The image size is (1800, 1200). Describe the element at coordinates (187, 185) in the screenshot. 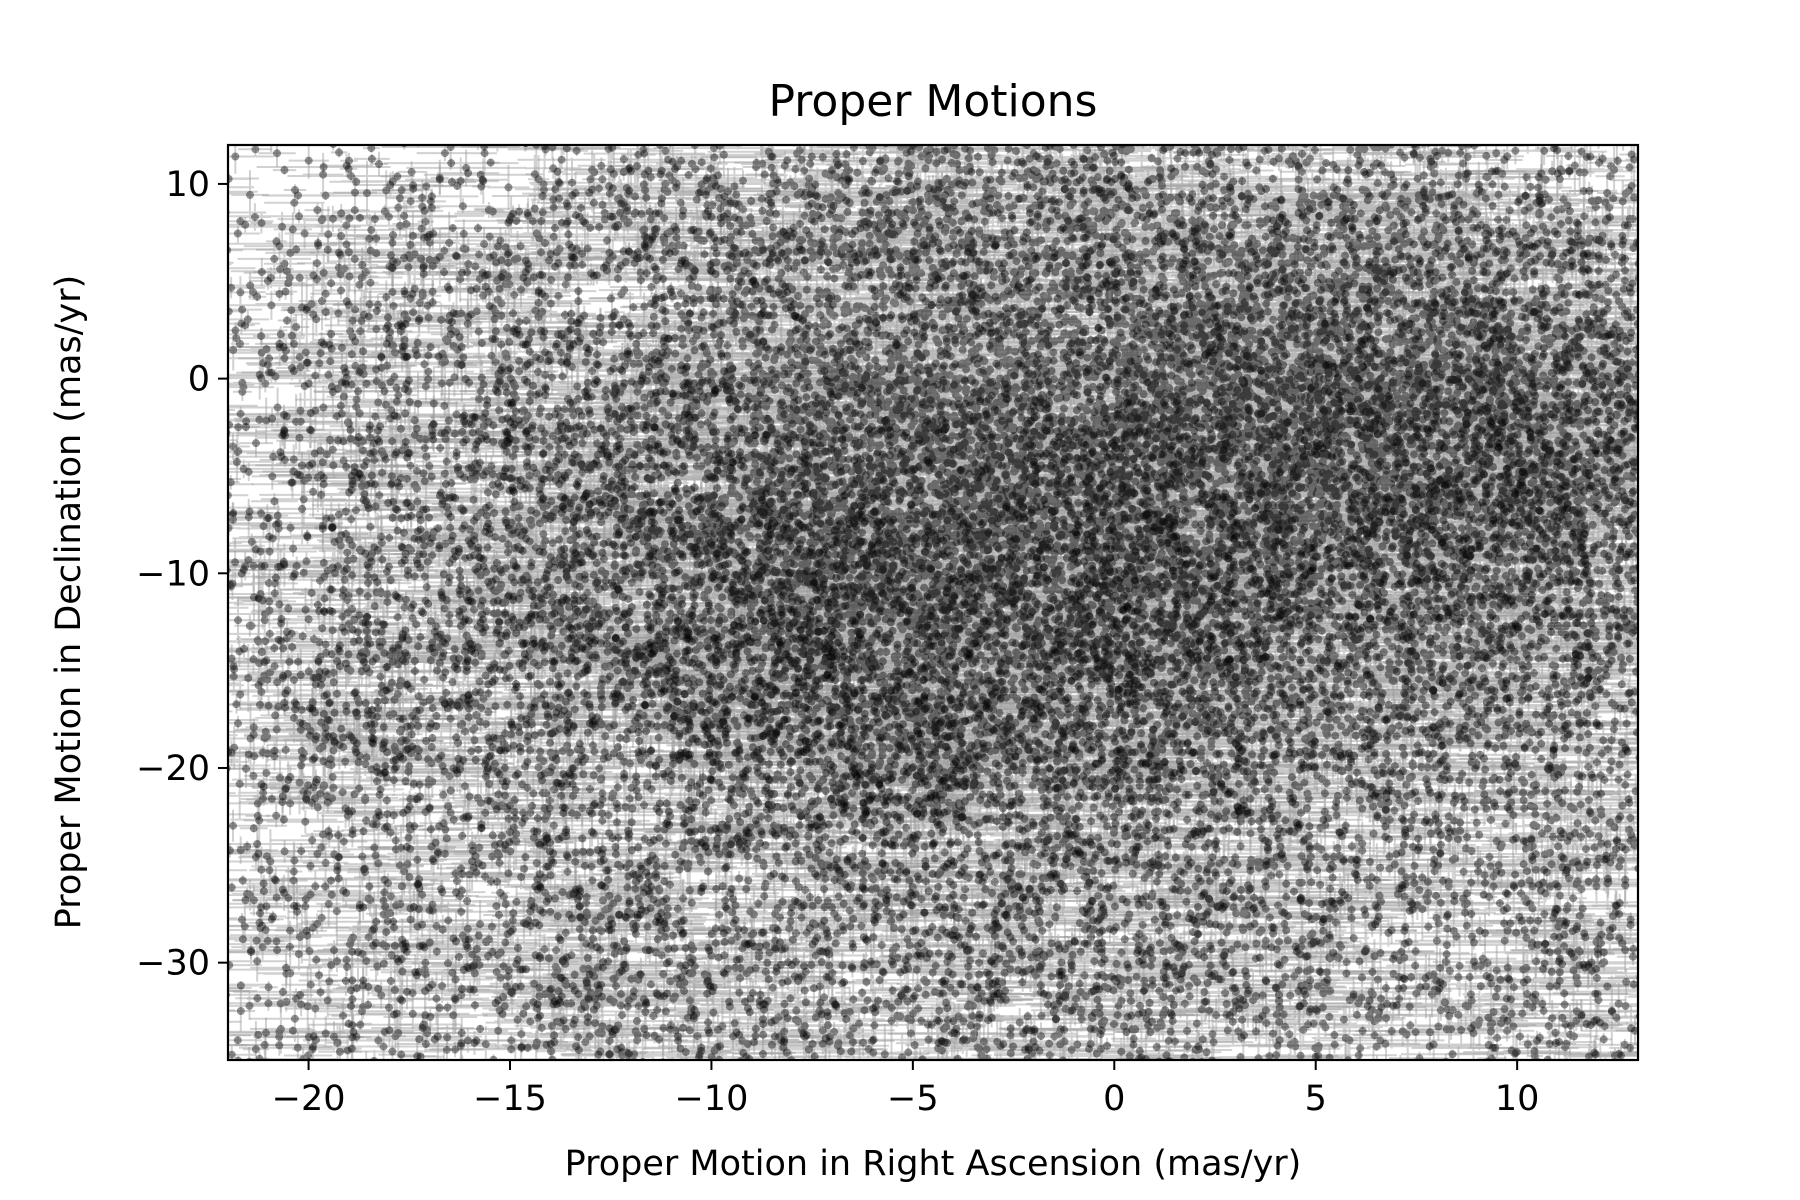

I see `y-tick-label: 10` at that location.